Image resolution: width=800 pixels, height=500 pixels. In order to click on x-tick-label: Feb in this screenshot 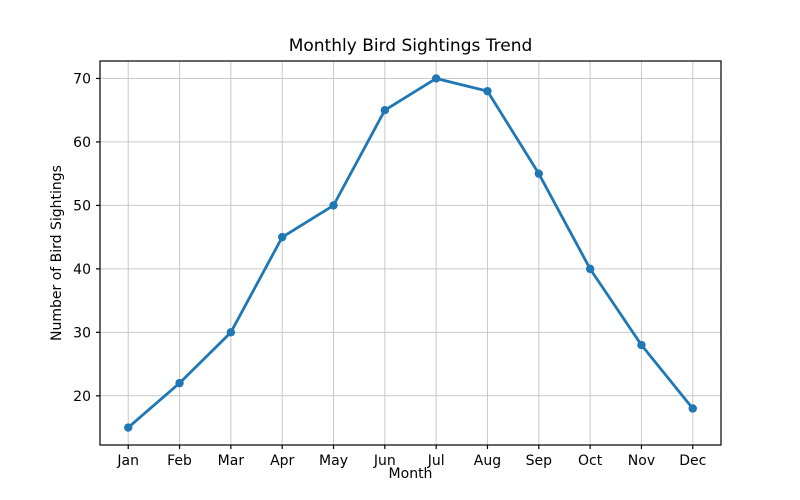, I will do `click(179, 461)`.